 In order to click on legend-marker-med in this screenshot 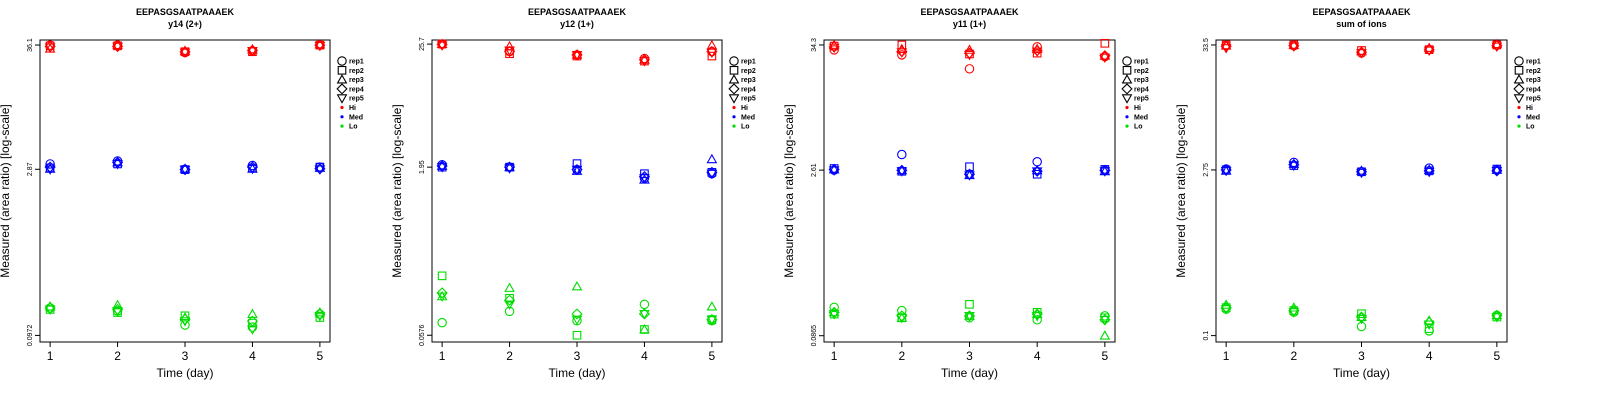, I will do `click(1127, 117)`.